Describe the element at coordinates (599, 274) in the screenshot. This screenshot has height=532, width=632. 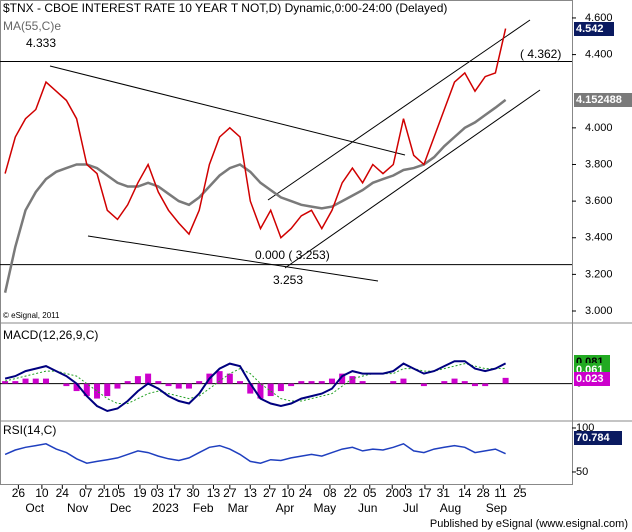
I see `y-tick-label: 3.200` at that location.